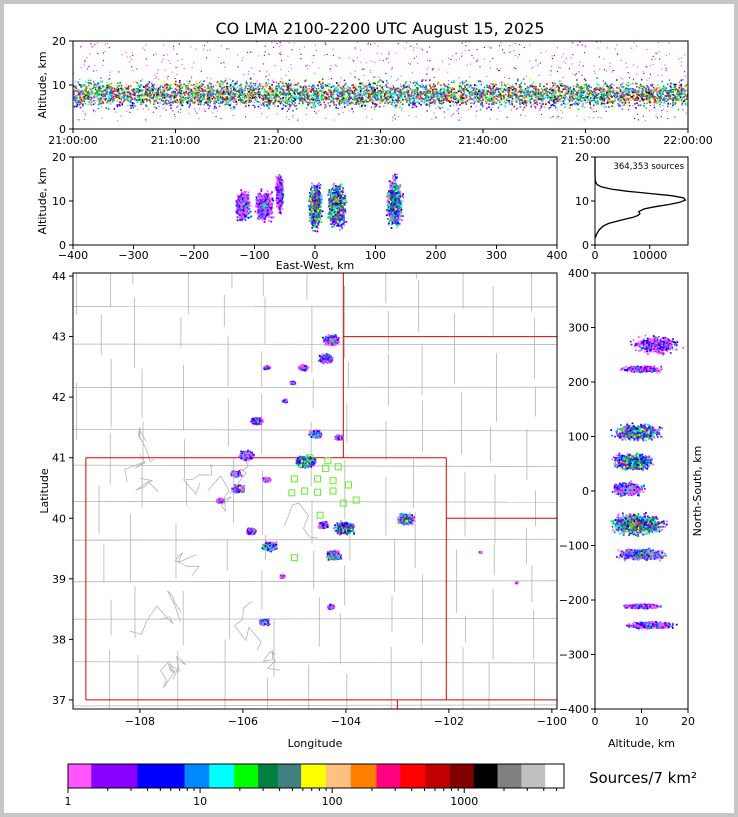 This screenshot has width=738, height=817. I want to click on x-tick-label: −200, so click(194, 255).